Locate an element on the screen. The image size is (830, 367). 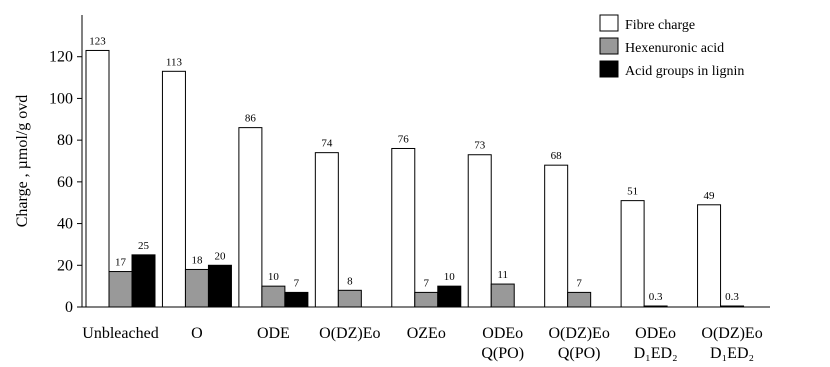
data-label: 8 is located at coordinates (350, 281).